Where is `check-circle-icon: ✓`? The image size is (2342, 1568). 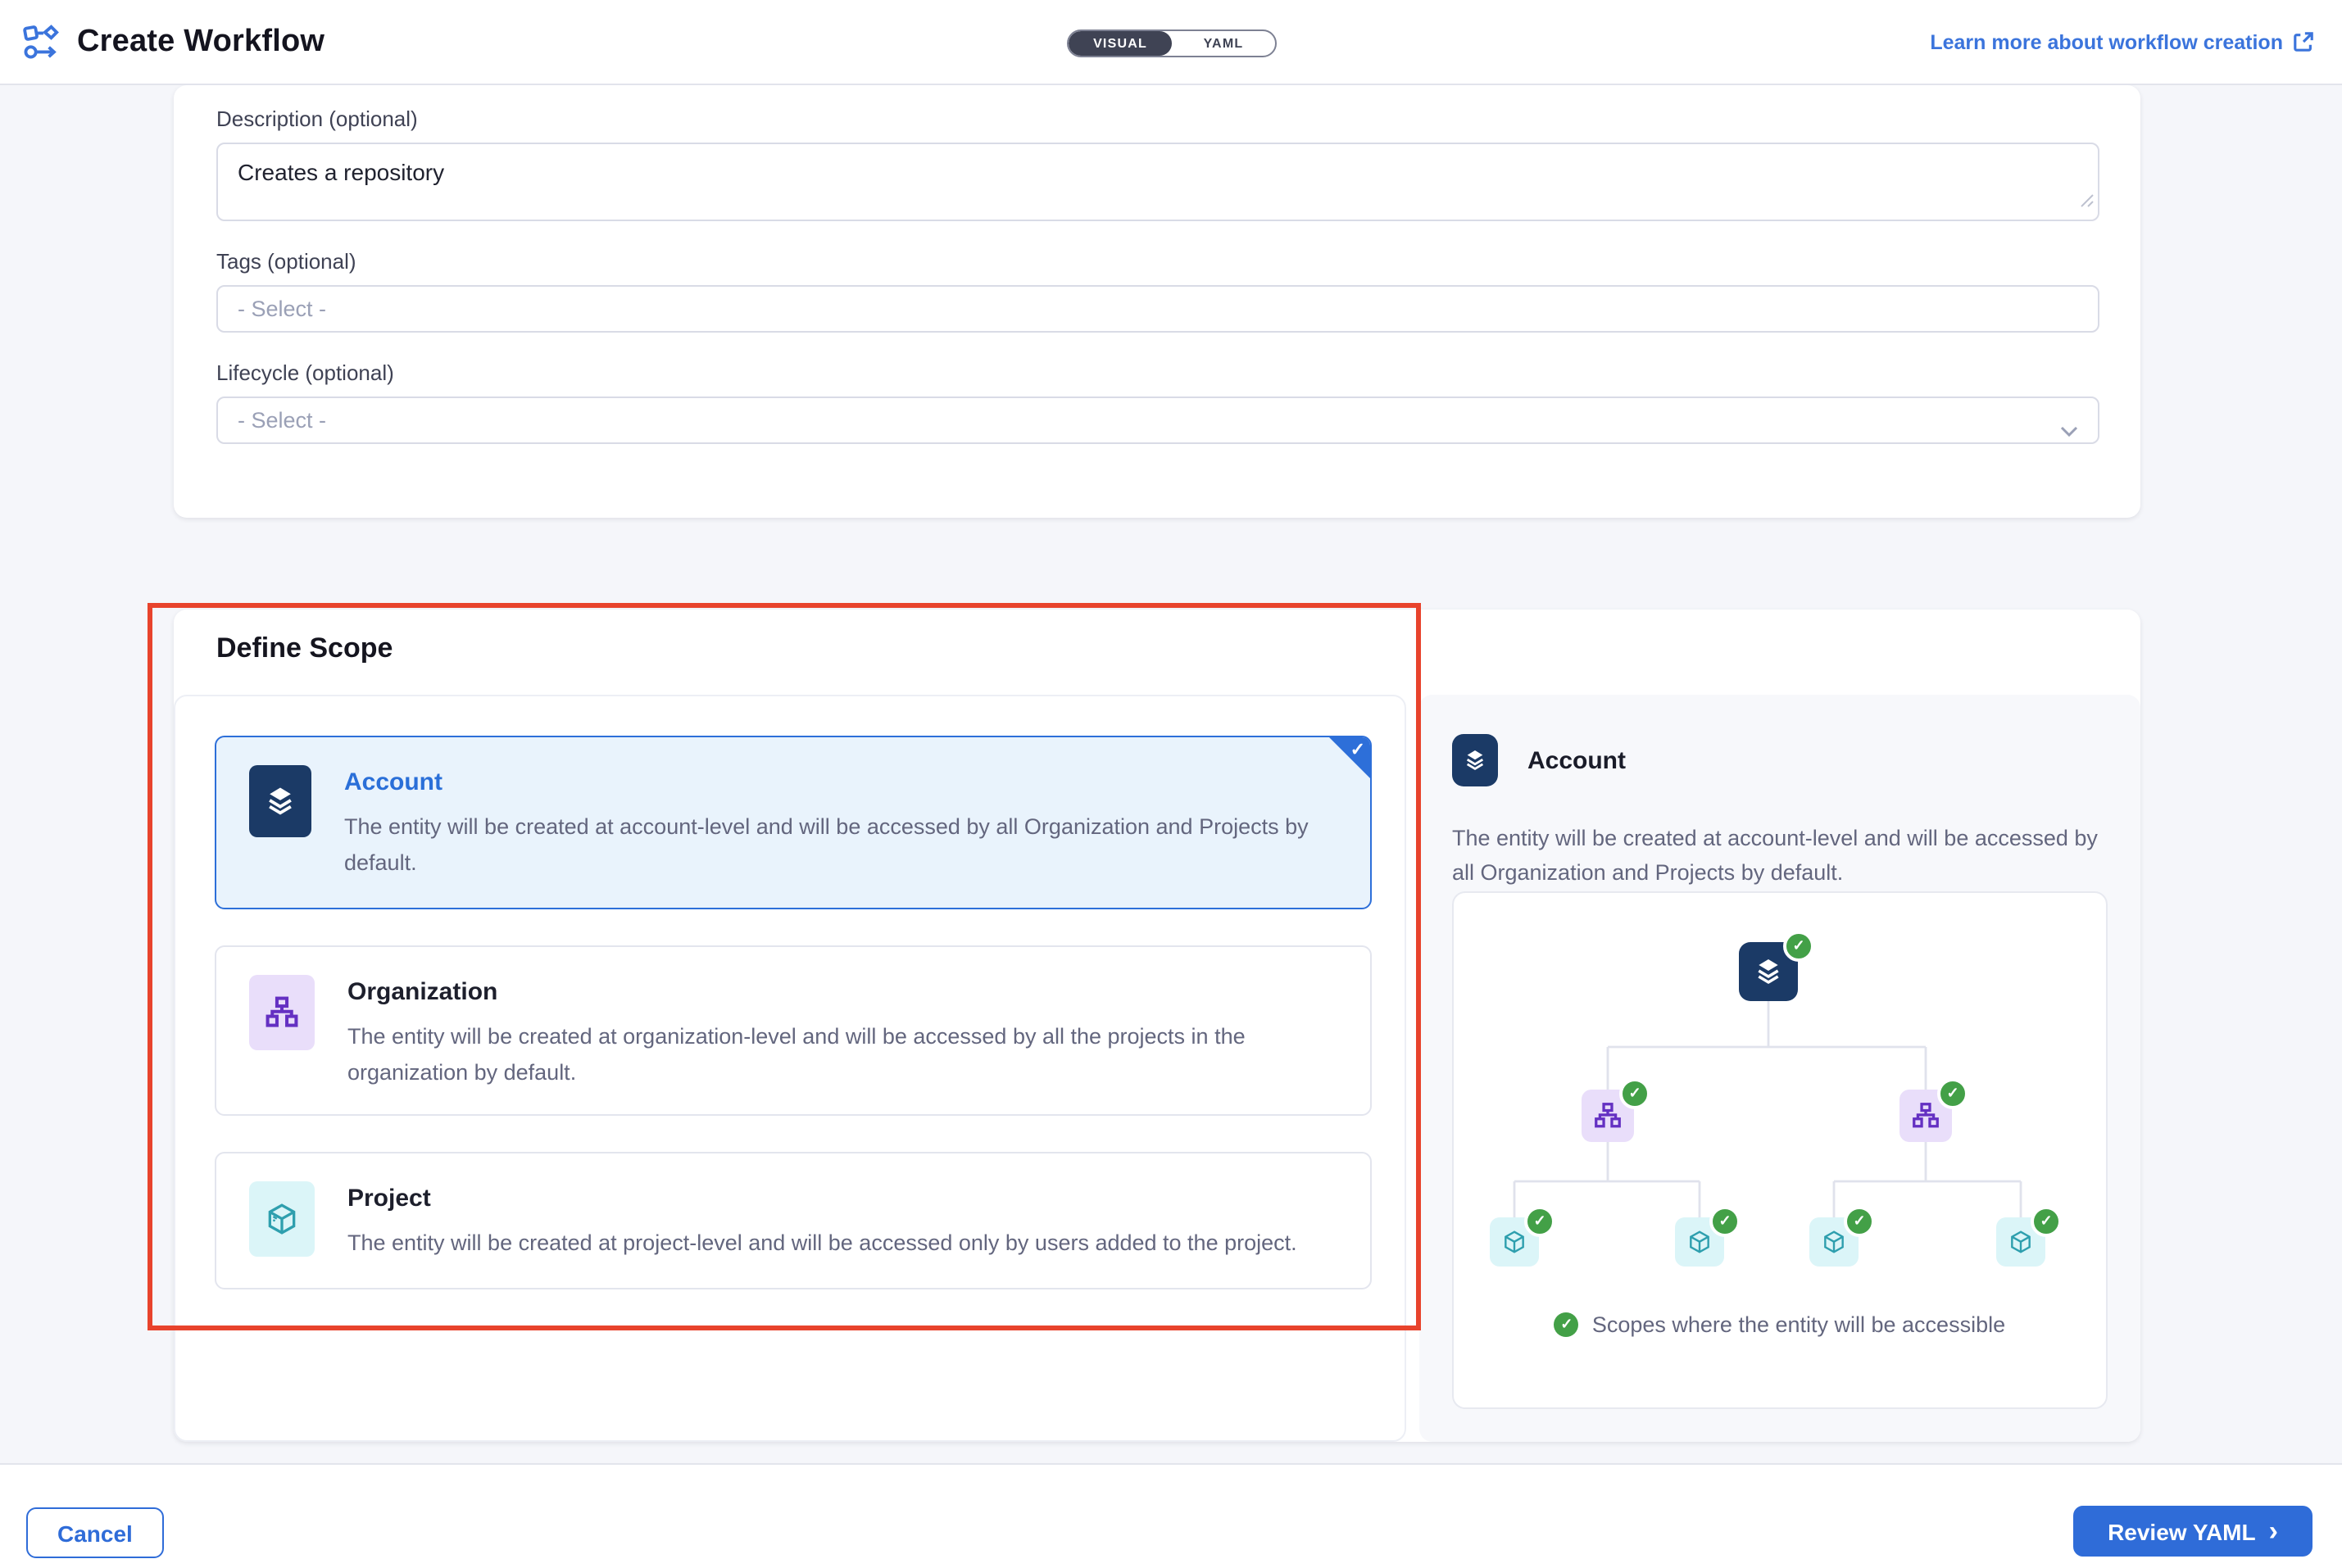
check-circle-icon: ✓ is located at coordinates (1567, 1324).